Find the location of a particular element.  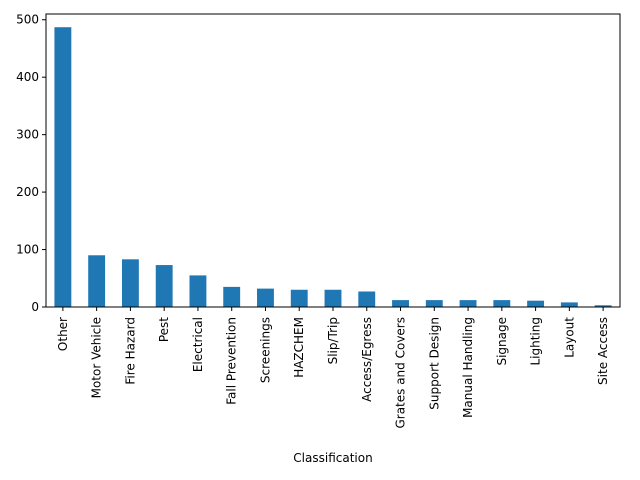

bar-lighting is located at coordinates (536, 303).